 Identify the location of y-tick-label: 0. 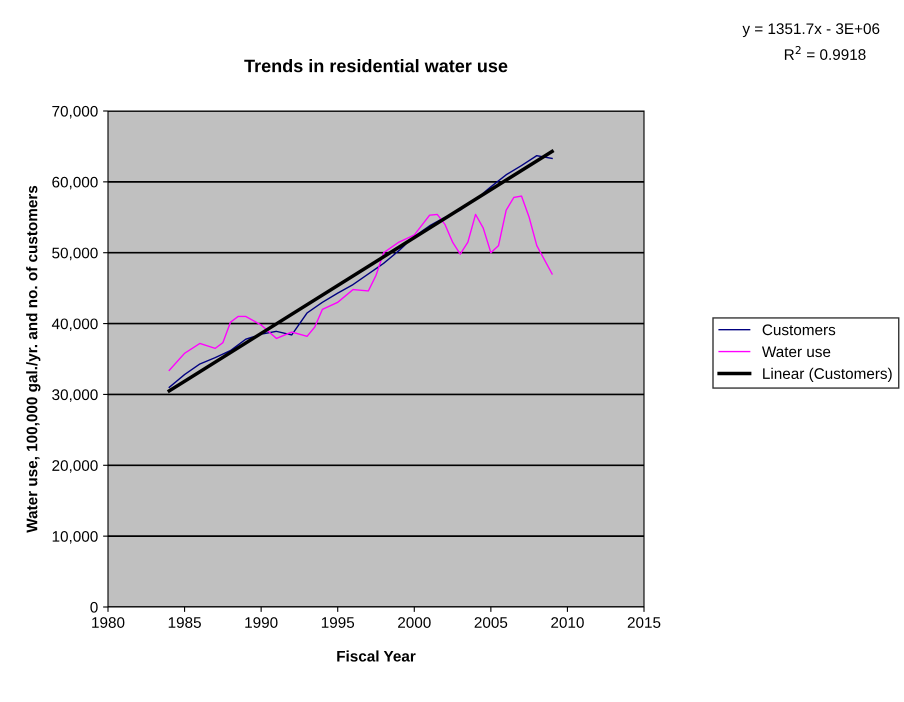
(94, 607).